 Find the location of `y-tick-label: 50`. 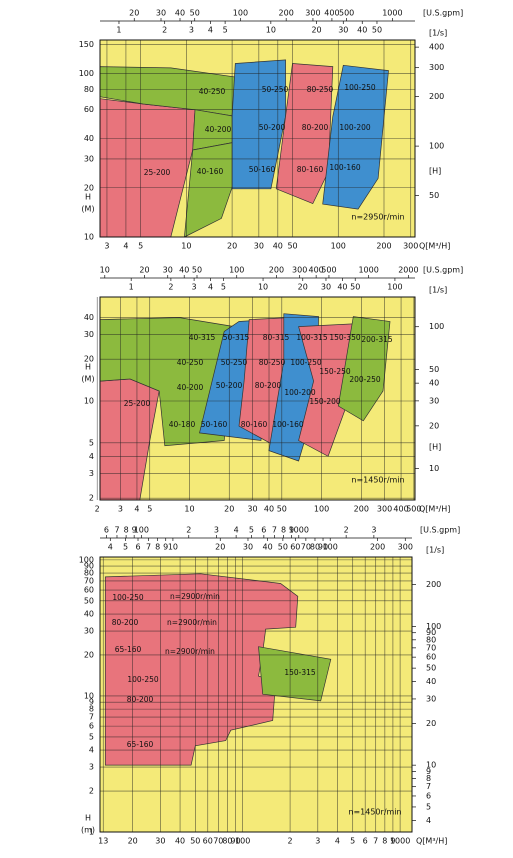

y-tick-label: 50 is located at coordinates (89, 600).